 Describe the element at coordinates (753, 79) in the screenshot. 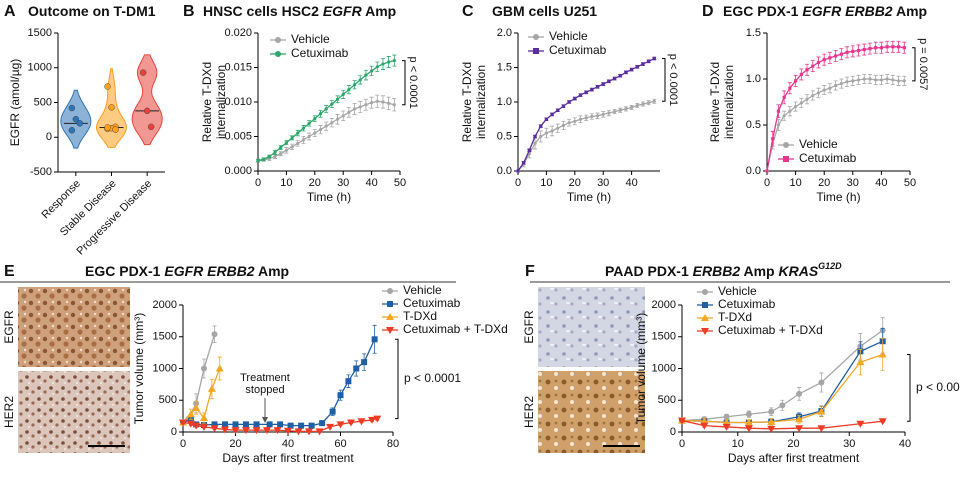

I see `y-tick-label: 1.0` at that location.